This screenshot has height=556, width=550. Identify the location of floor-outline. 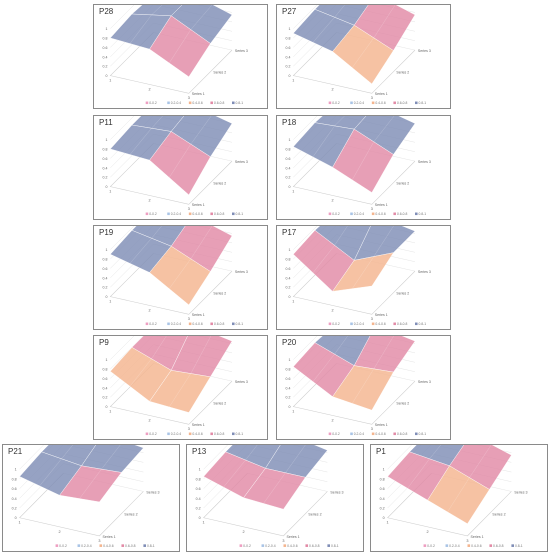
(171, 284).